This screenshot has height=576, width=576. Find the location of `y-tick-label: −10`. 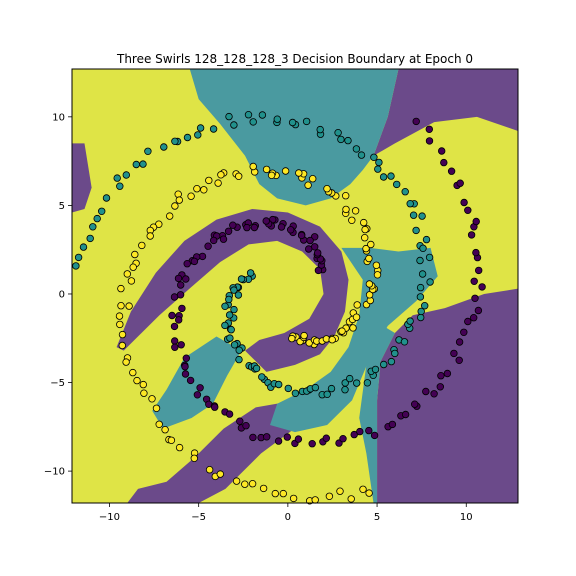

y-tick-label: −10 is located at coordinates (54, 472).